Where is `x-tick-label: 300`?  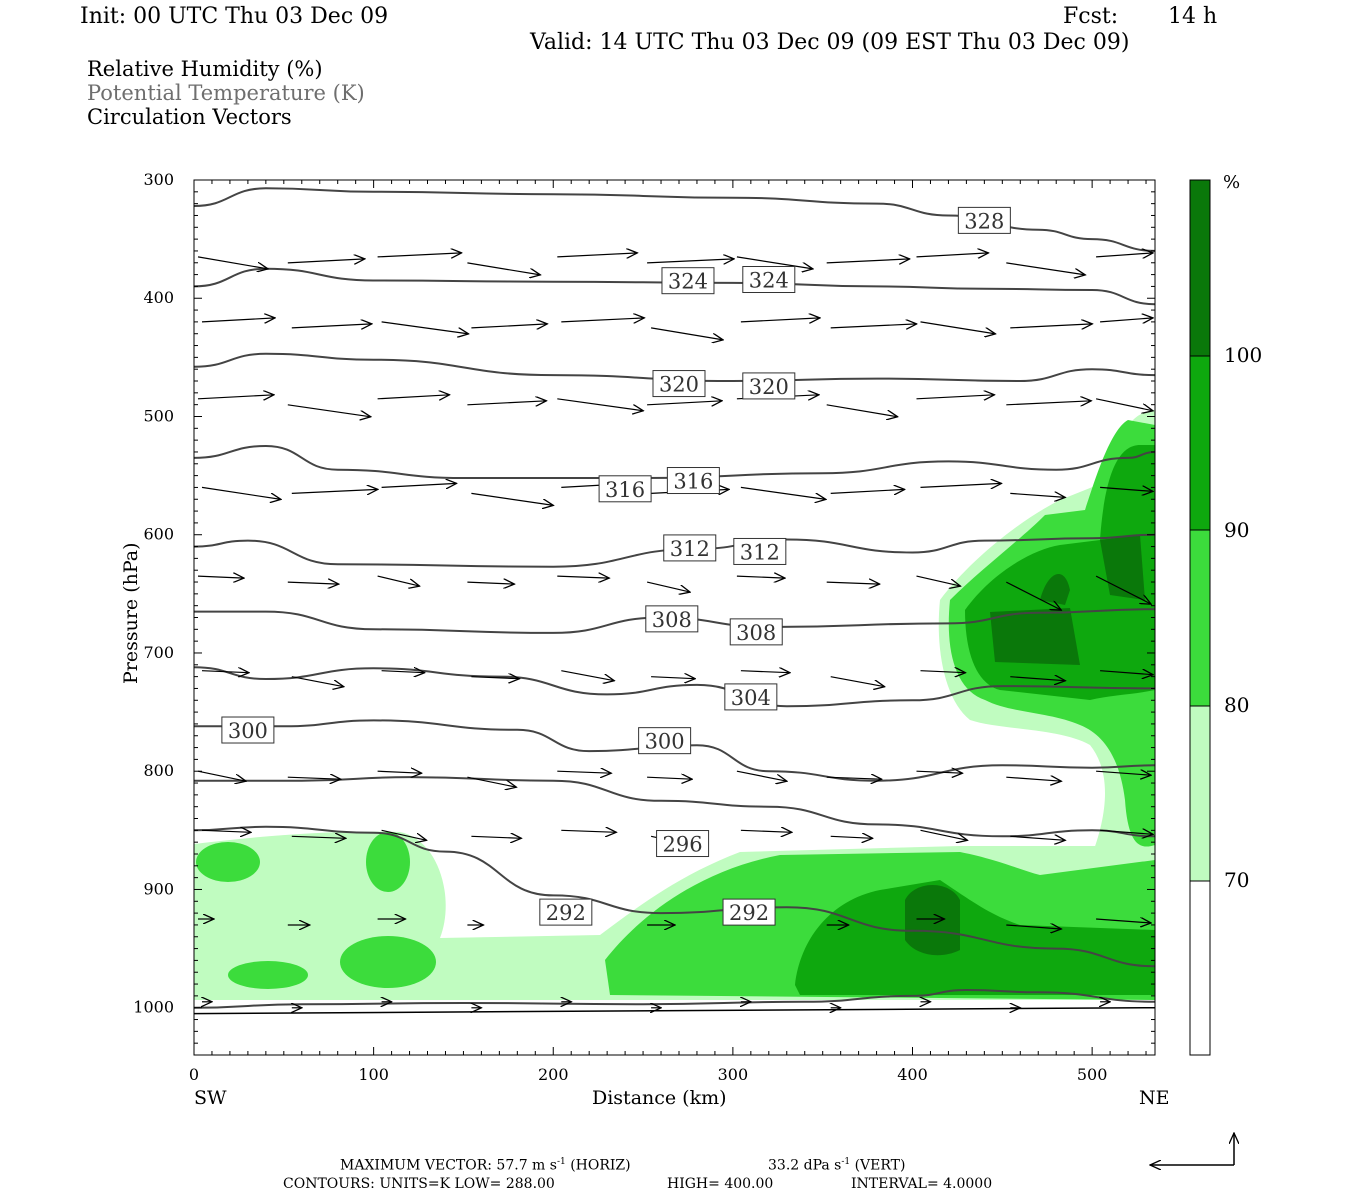
x-tick-label: 300 is located at coordinates (733, 1074).